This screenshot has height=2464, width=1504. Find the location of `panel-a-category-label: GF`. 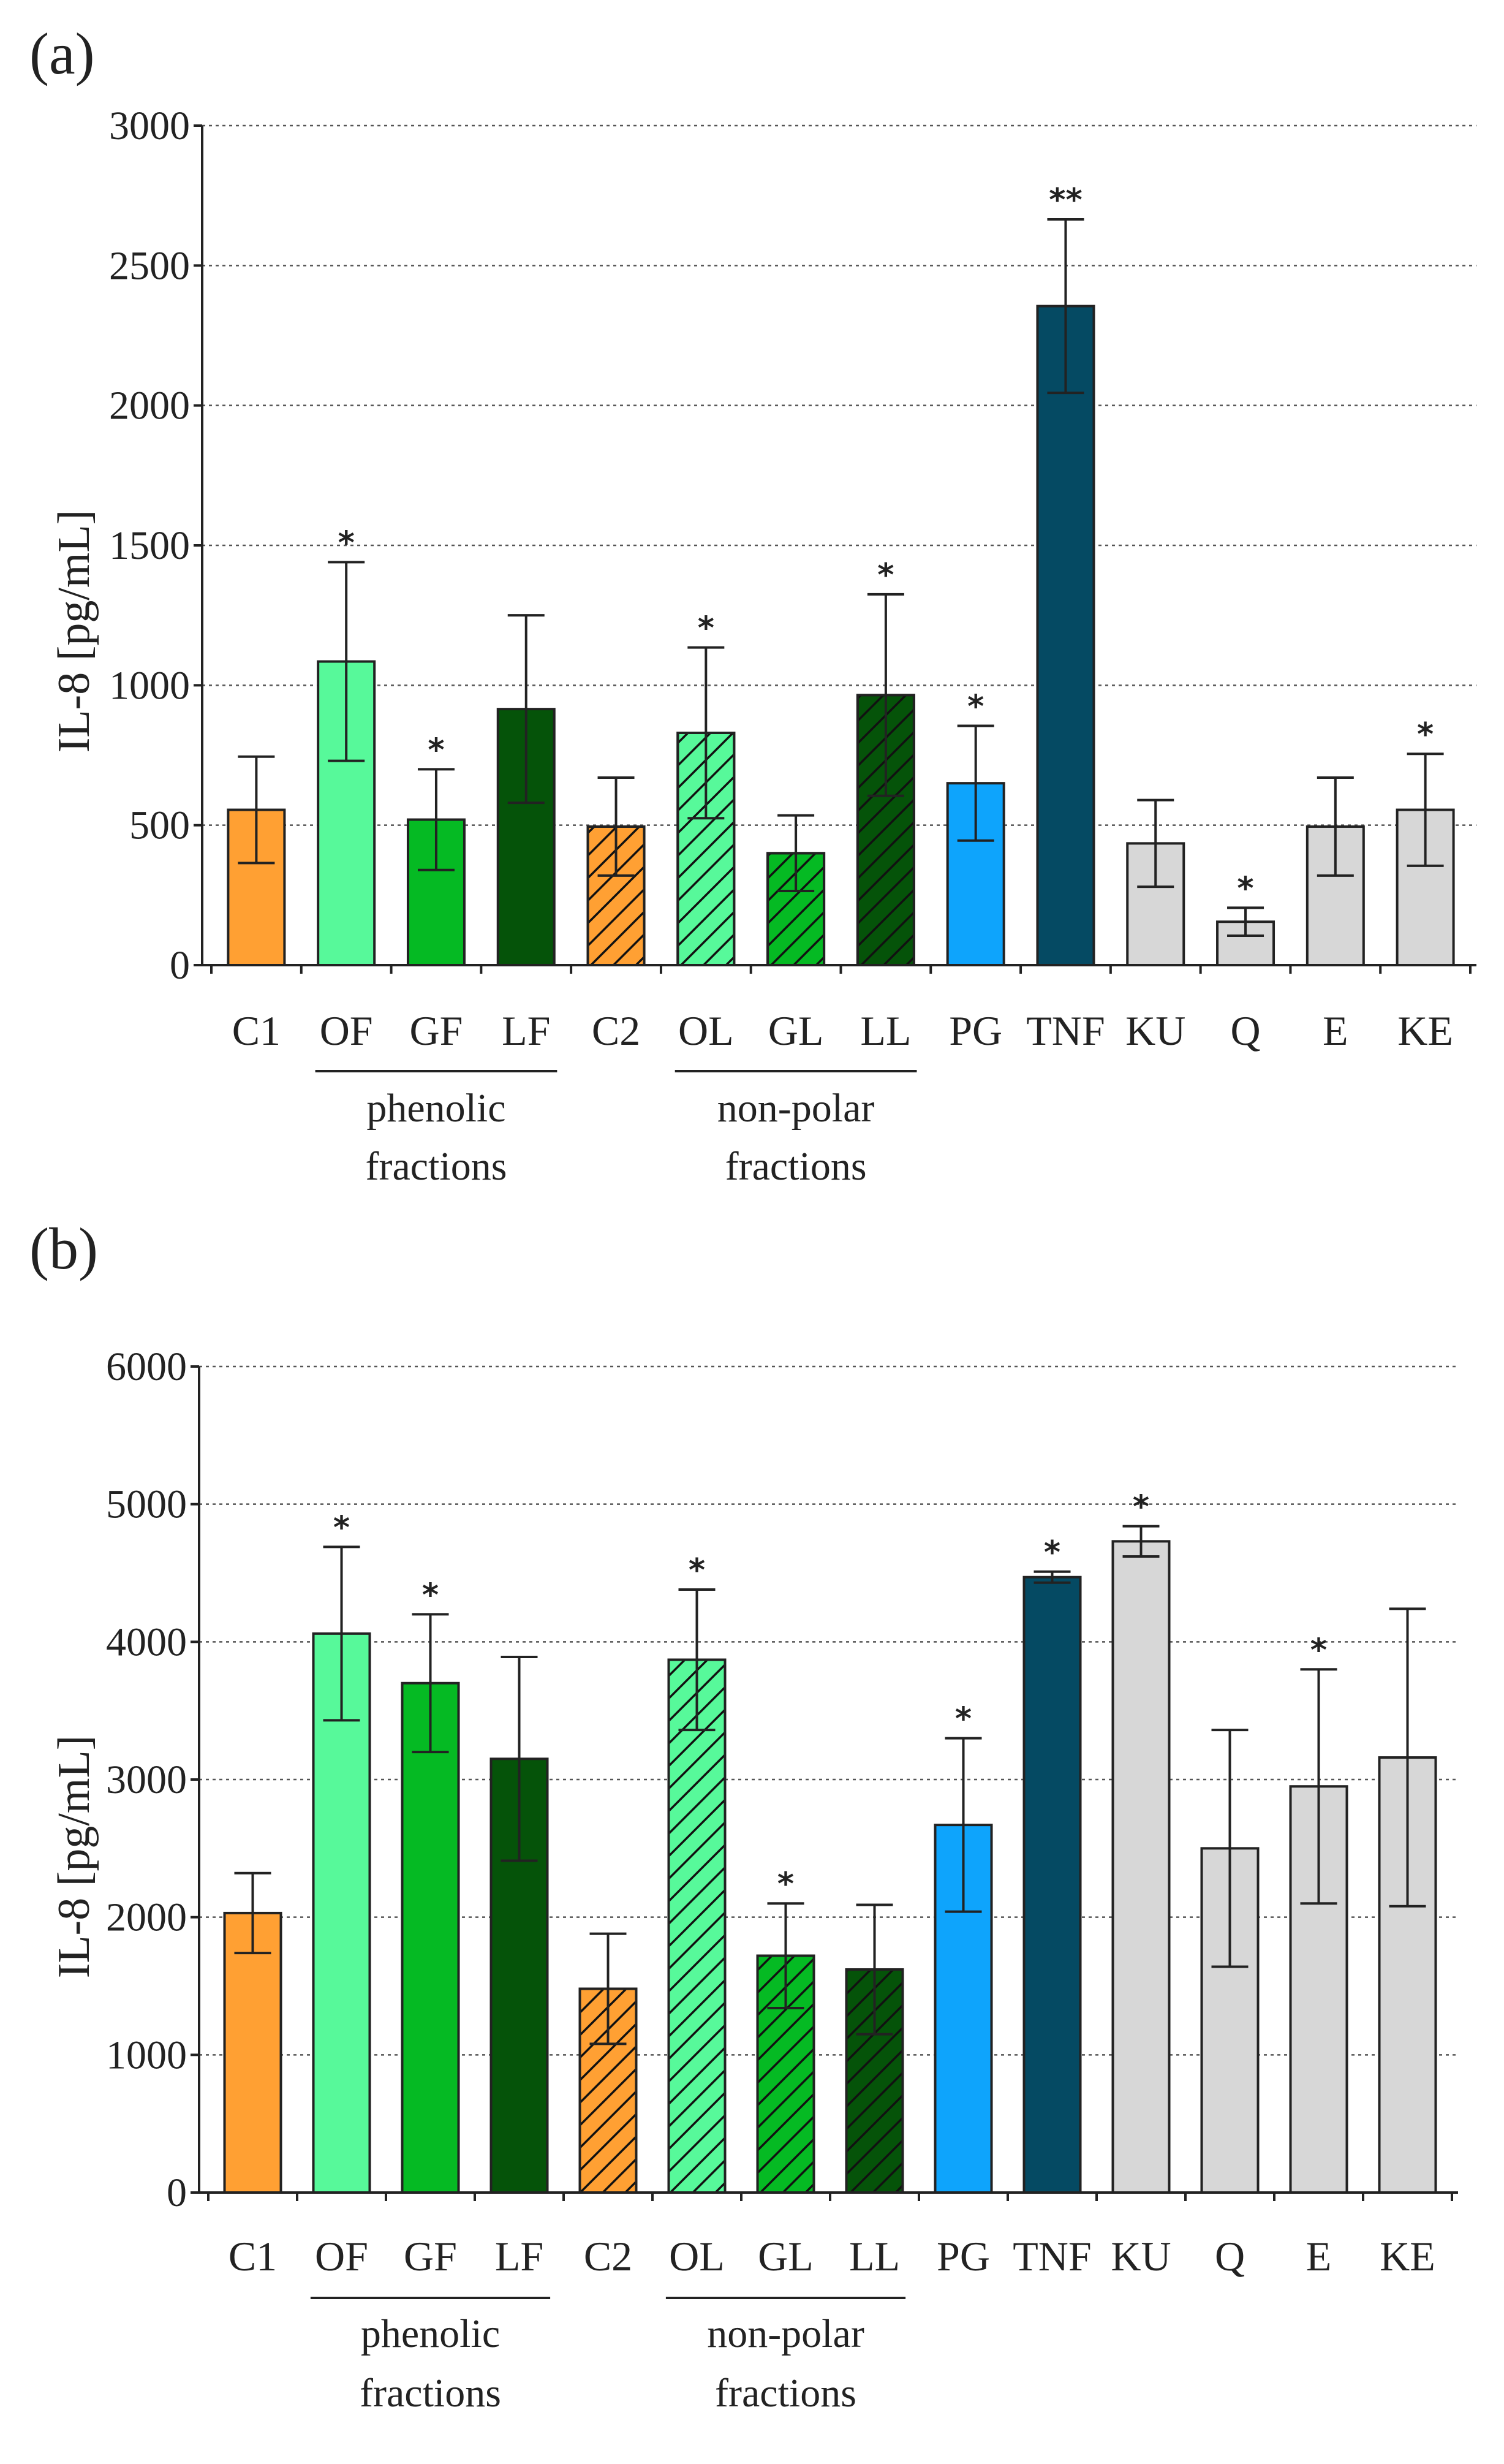

panel-a-category-label: GF is located at coordinates (436, 1030).